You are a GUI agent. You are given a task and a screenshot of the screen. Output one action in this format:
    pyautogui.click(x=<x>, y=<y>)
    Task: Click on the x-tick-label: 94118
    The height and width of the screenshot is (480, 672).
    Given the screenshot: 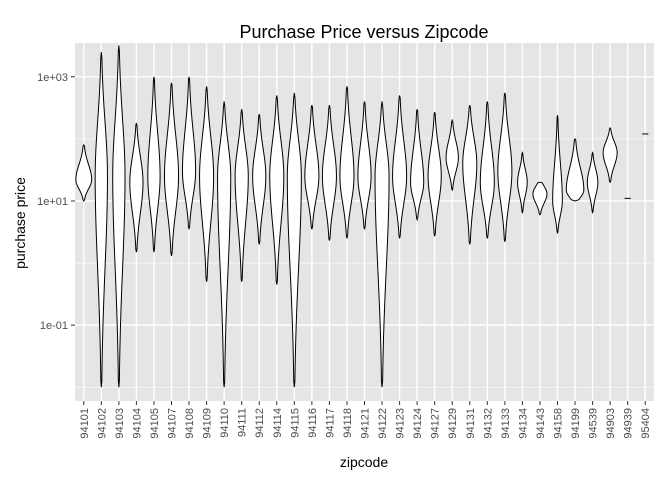 What is the action you would take?
    pyautogui.click(x=348, y=423)
    